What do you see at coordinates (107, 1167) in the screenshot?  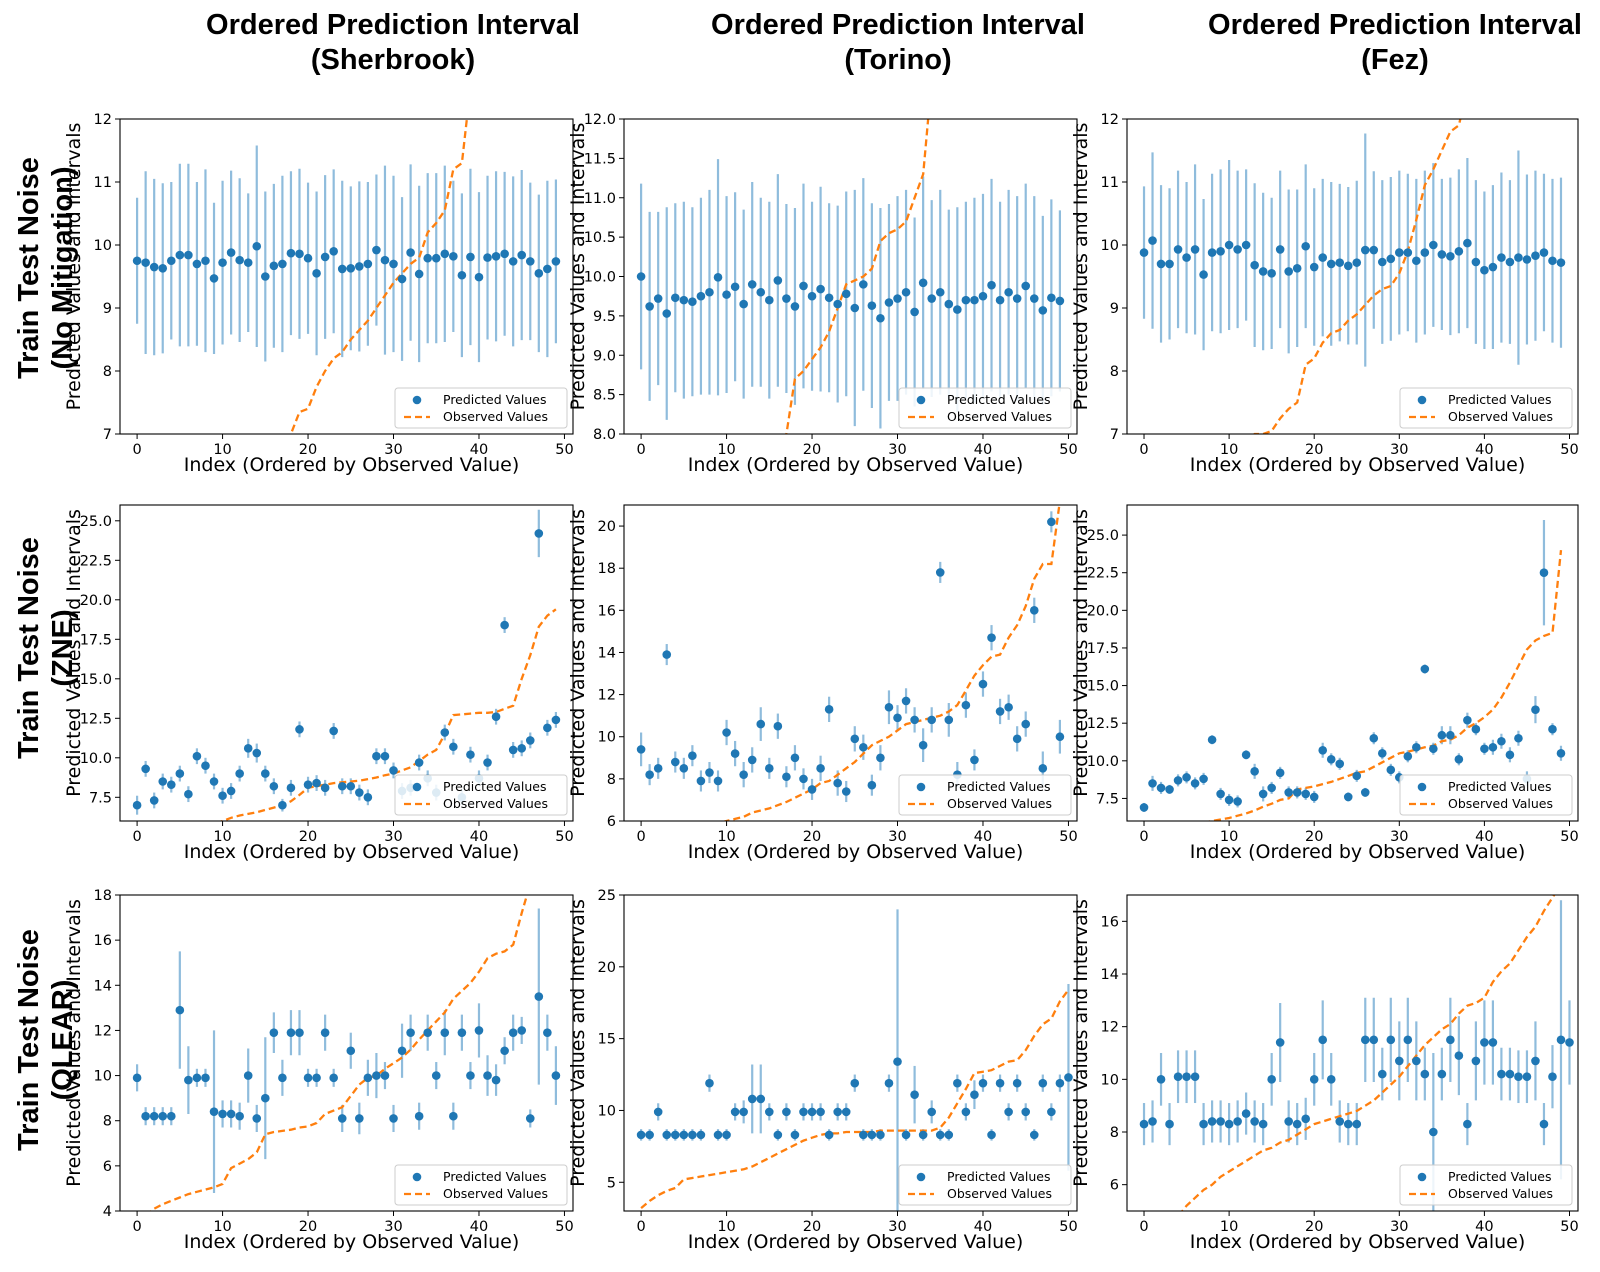 I see `y-tick-label: 6` at bounding box center [107, 1167].